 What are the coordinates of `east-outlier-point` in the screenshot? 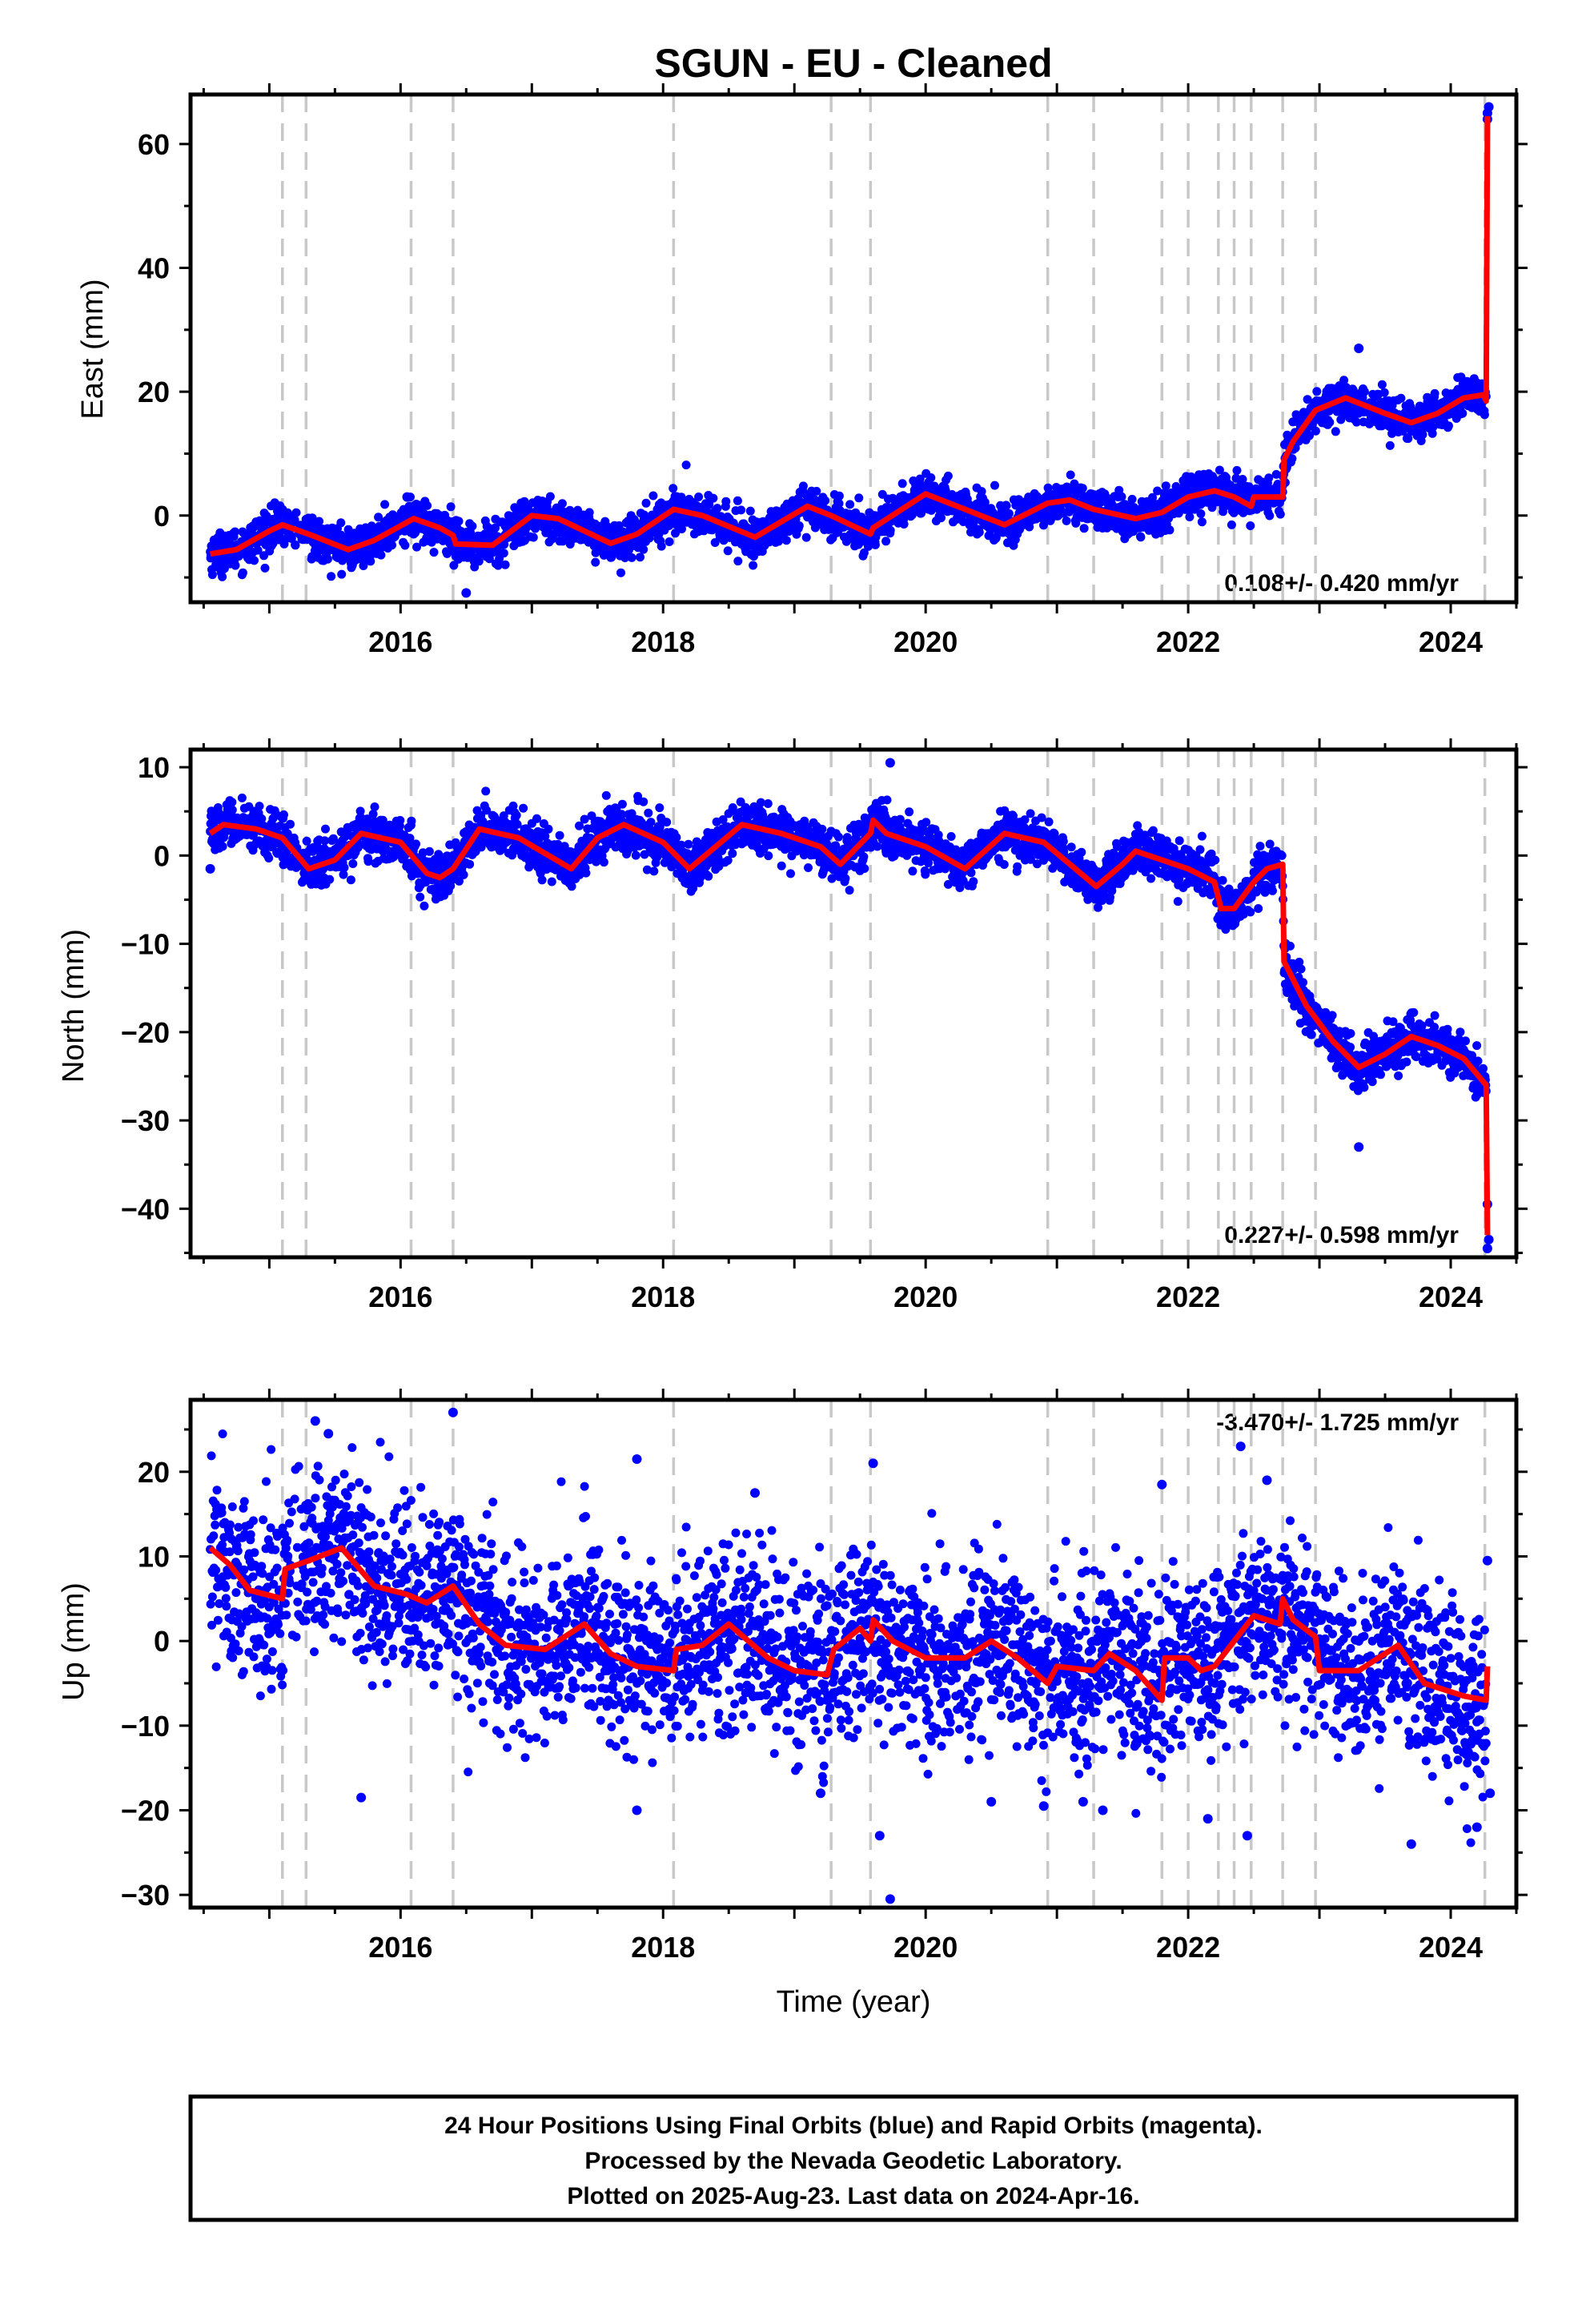 It's located at (467, 593).